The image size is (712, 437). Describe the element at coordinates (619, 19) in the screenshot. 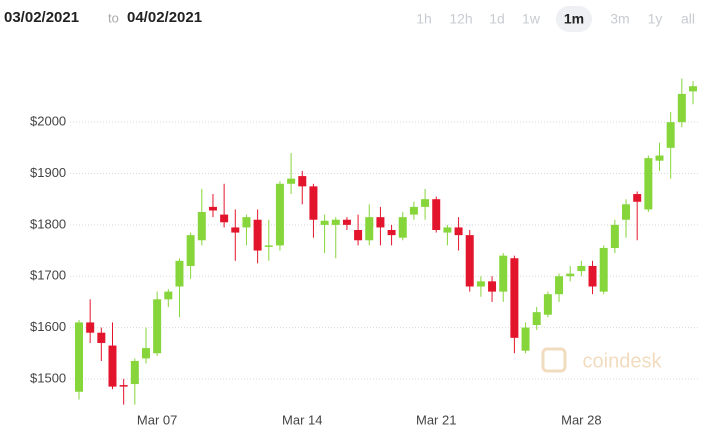

I see `range-button: 3m` at that location.